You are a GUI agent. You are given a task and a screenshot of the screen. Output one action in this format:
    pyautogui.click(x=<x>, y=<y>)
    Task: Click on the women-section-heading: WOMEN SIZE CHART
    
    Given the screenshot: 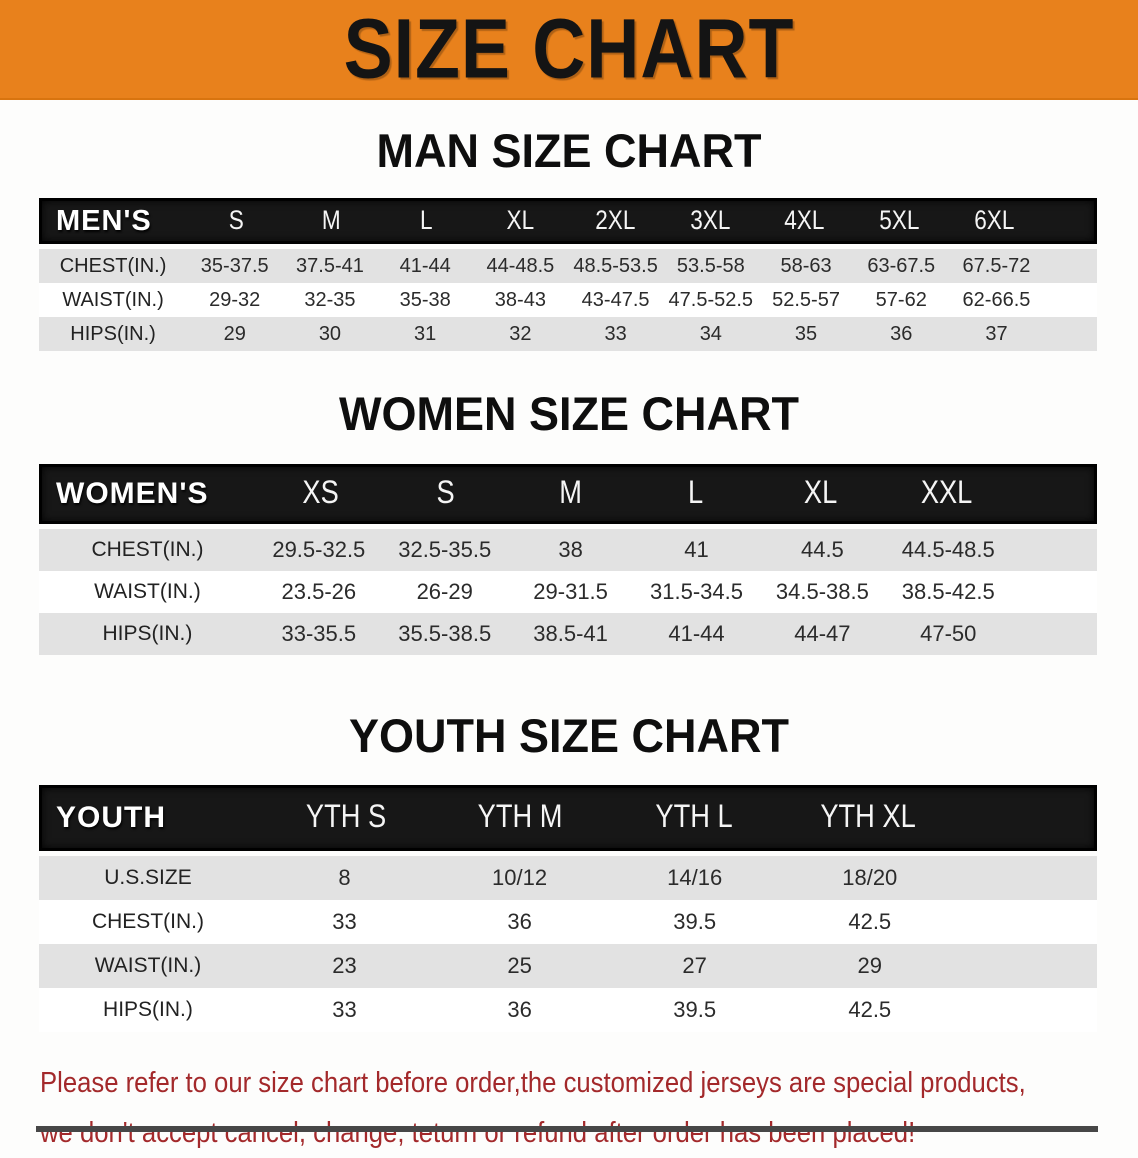 What is the action you would take?
    pyautogui.click(x=569, y=413)
    